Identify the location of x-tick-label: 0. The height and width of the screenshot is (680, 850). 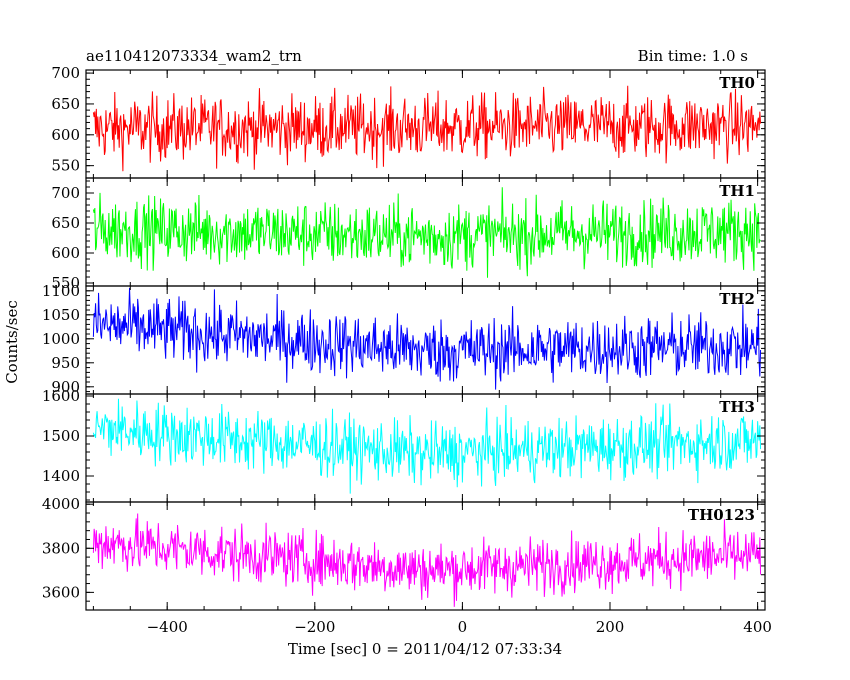
(463, 627).